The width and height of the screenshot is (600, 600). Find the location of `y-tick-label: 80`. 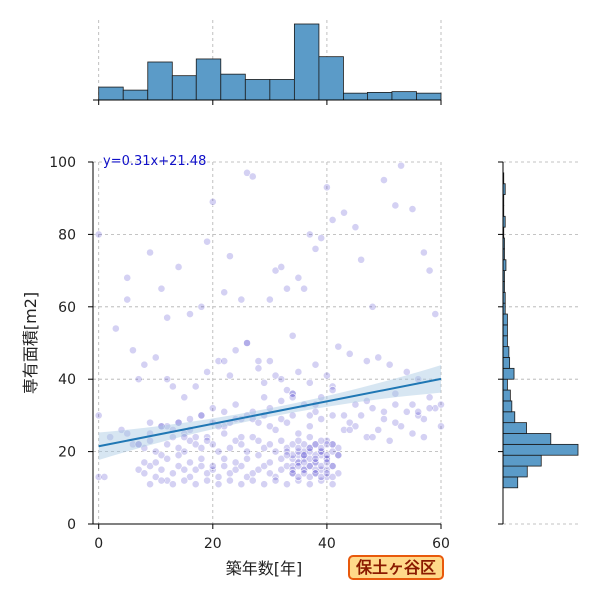

y-tick-label: 80 is located at coordinates (67, 235).